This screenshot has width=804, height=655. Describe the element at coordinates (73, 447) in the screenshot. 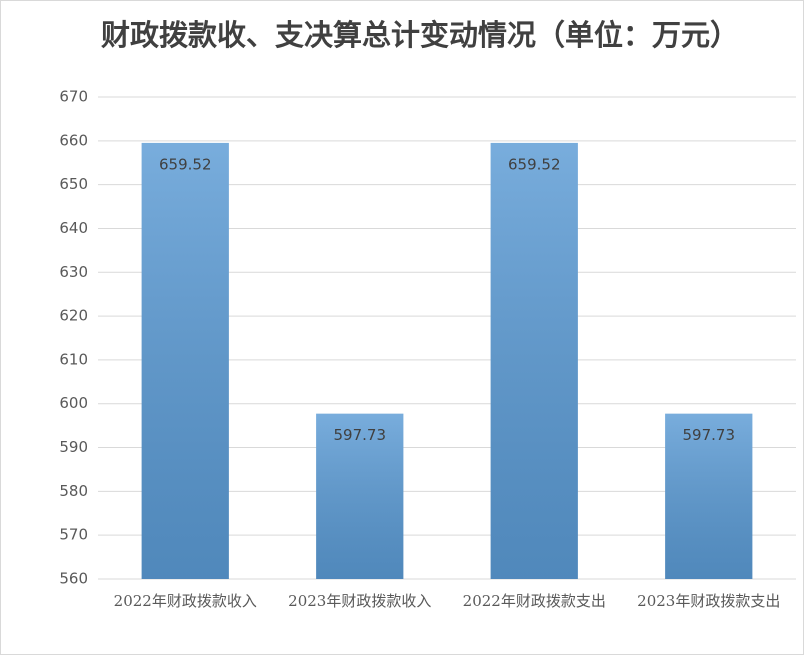

I see `y-tick-label: 590` at that location.